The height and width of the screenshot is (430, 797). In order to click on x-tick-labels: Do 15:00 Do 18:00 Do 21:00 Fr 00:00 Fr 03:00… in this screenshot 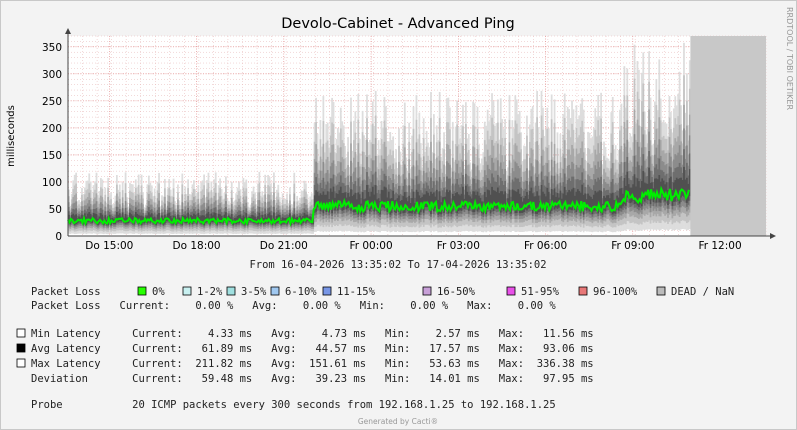, I will do `click(413, 246)`.